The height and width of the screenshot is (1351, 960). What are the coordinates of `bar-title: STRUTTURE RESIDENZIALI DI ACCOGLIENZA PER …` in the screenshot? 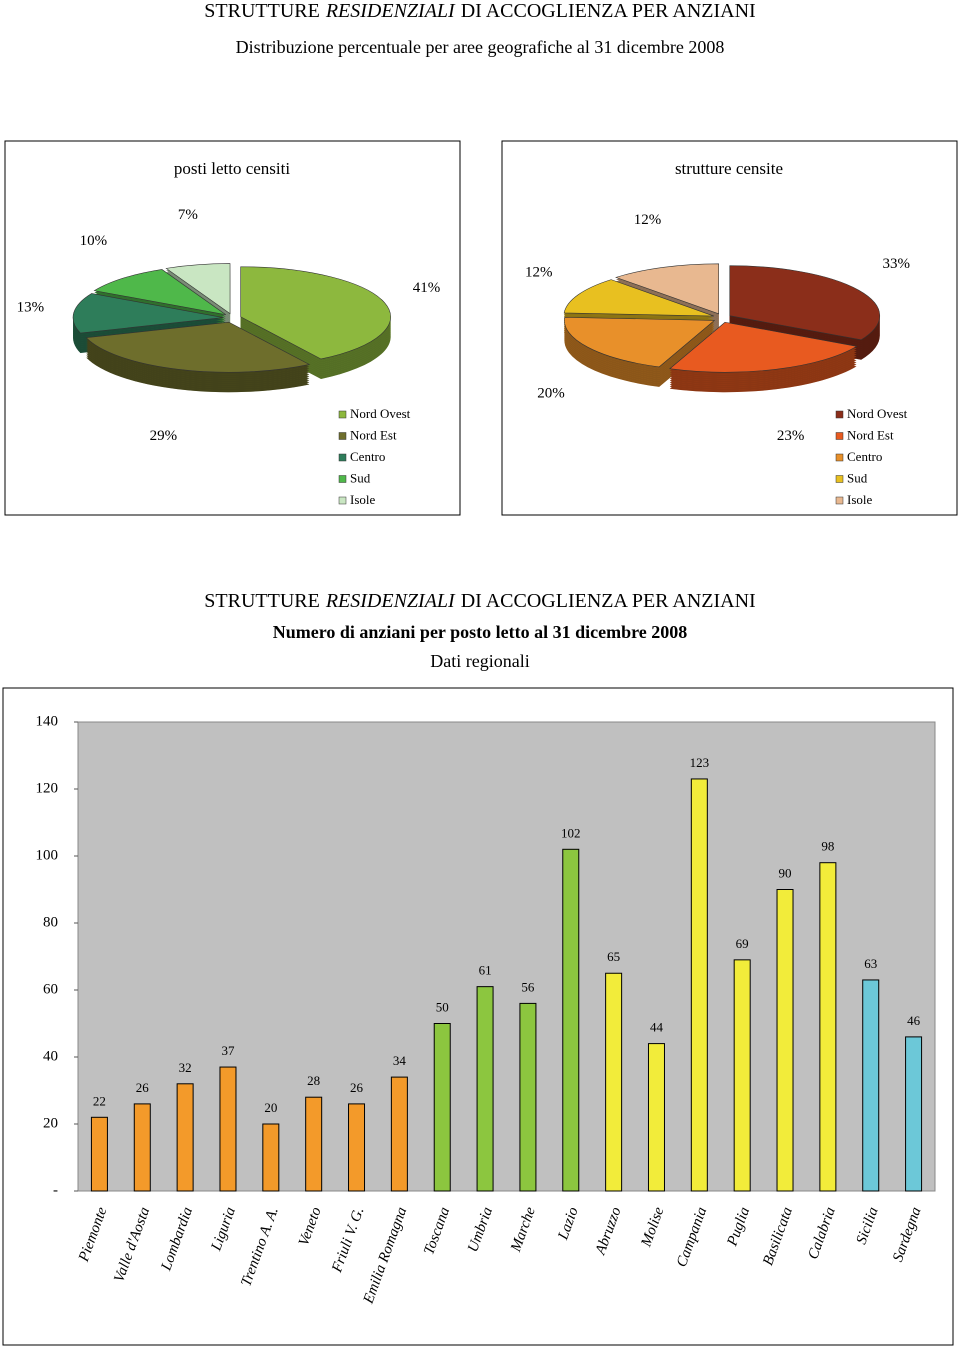 It's located at (480, 601).